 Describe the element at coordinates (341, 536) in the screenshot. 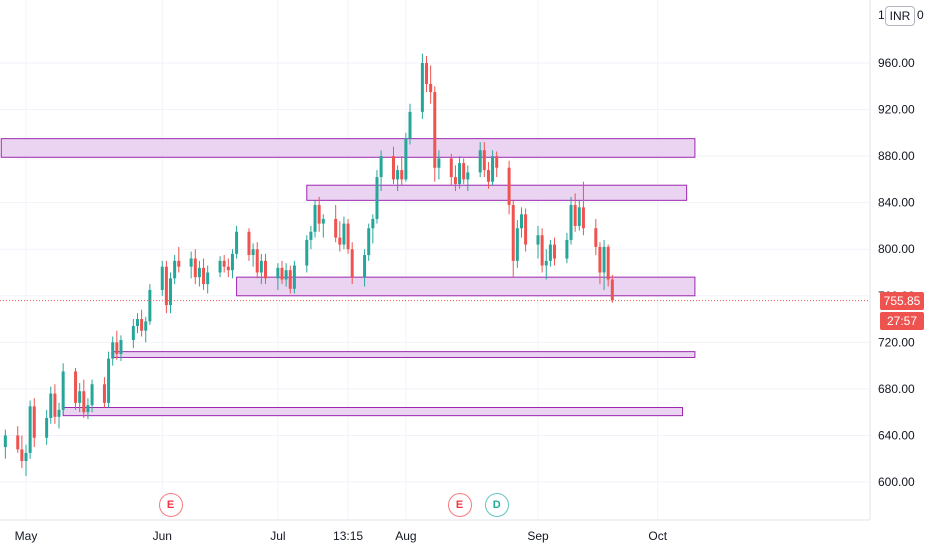

I see `time-axis: May Jun Jul 13:15 Aug Sep Oct` at that location.